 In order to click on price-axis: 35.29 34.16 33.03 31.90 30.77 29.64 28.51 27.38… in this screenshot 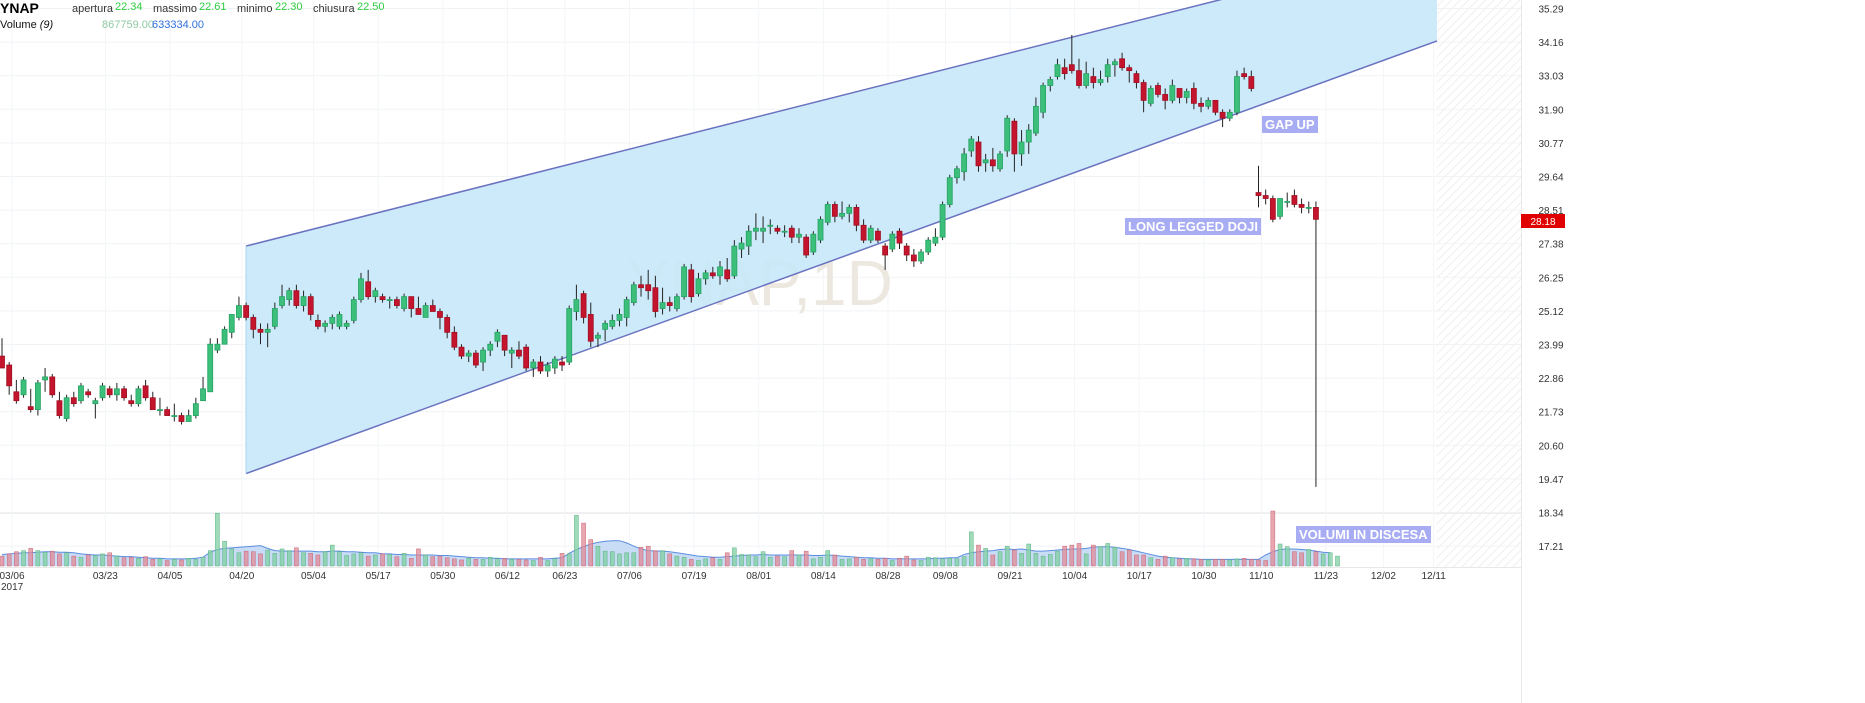, I will do `click(1542, 351)`.